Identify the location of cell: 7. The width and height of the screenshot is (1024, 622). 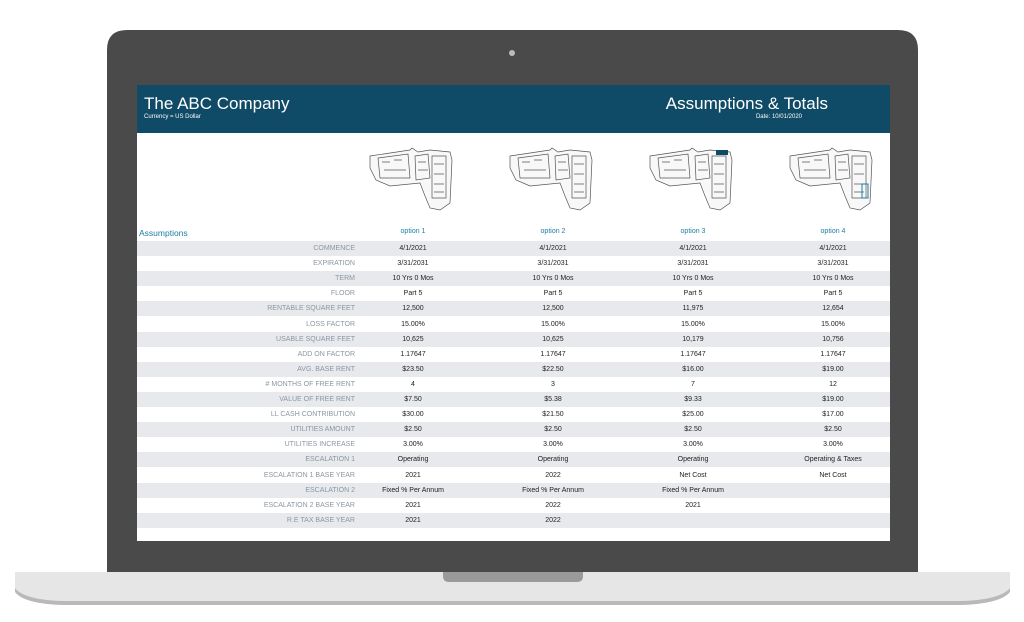
(693, 384).